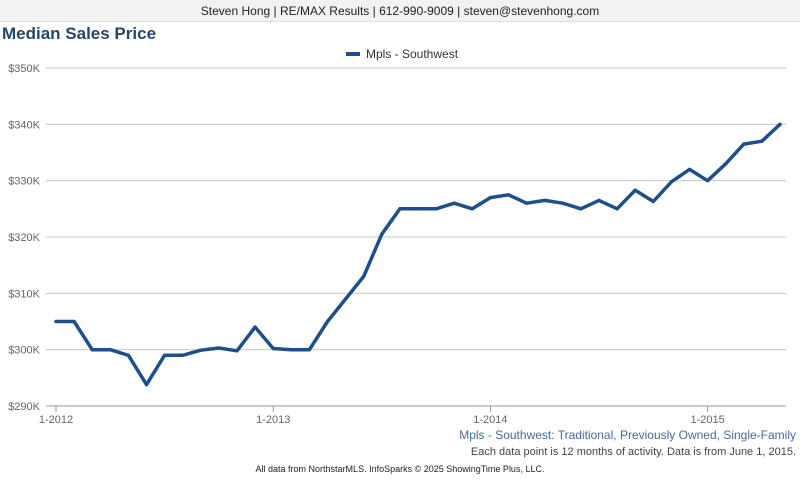 The width and height of the screenshot is (800, 480). I want to click on x-tick-label: 1-2015, so click(707, 420).